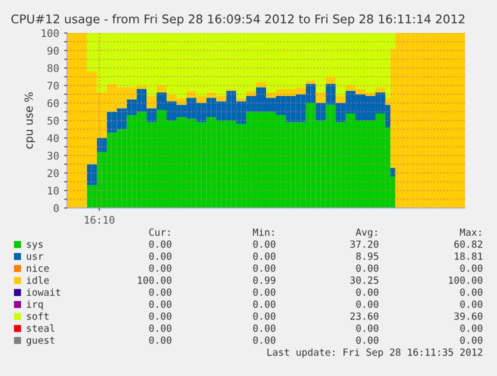  What do you see at coordinates (53, 173) in the screenshot?
I see `y-tick-label: 20` at bounding box center [53, 173].